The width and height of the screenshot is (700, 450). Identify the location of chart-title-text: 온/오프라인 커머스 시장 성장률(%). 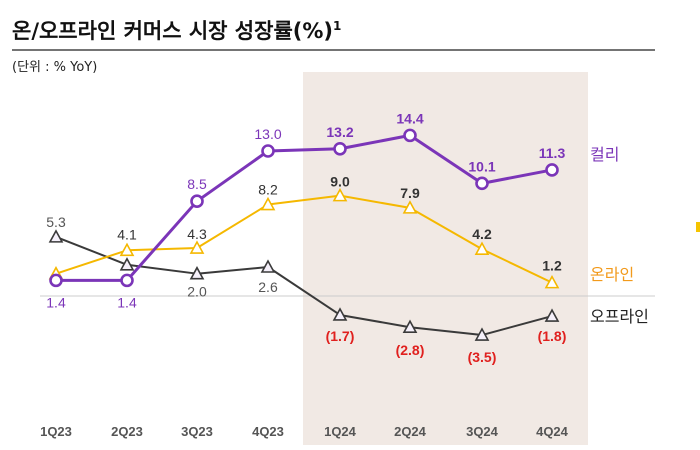
(172, 31).